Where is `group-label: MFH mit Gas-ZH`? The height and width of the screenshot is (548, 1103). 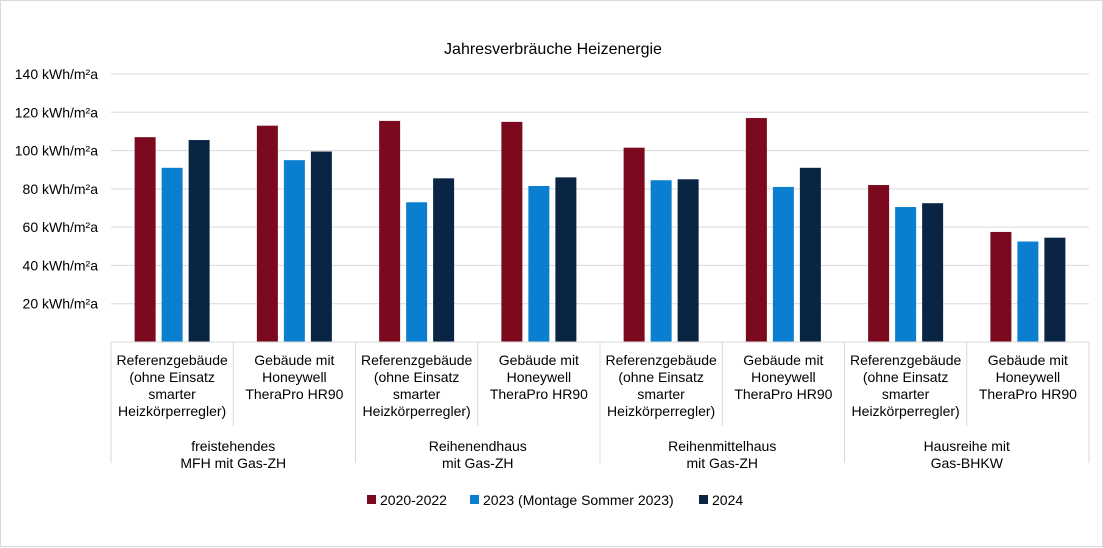 group-label: MFH mit Gas-ZH is located at coordinates (233, 463).